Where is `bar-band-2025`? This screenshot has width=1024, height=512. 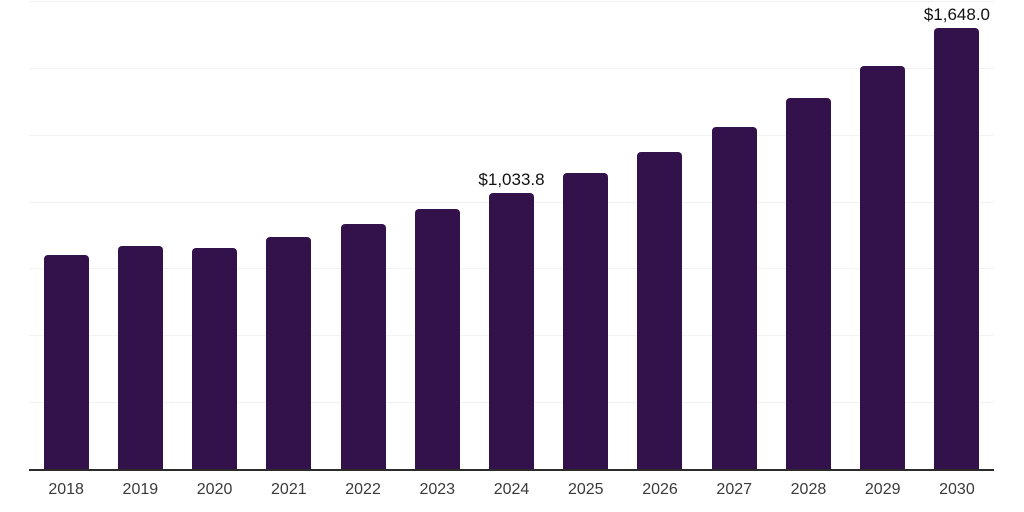 bar-band-2025 is located at coordinates (586, 235).